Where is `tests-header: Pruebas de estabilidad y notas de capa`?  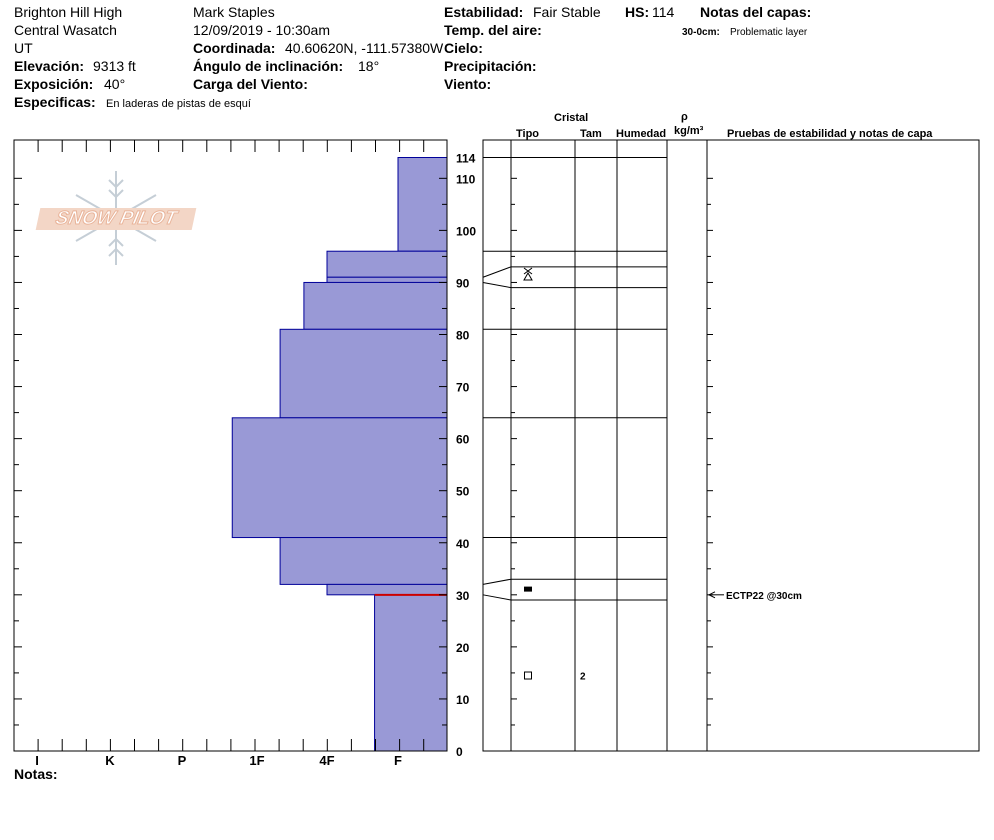 tests-header: Pruebas de estabilidad y notas de capa is located at coordinates (830, 134).